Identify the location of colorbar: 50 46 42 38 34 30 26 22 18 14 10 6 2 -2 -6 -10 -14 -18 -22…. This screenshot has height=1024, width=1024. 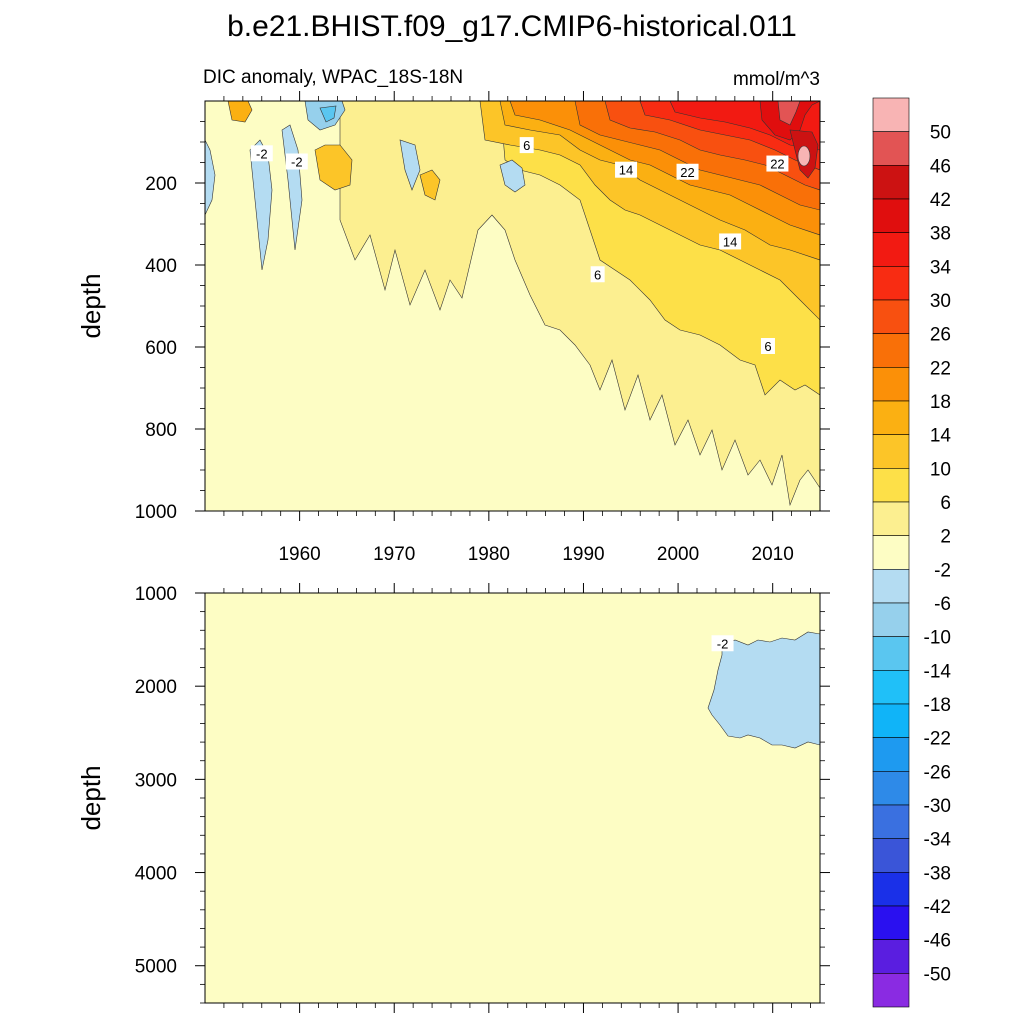
(912, 552).